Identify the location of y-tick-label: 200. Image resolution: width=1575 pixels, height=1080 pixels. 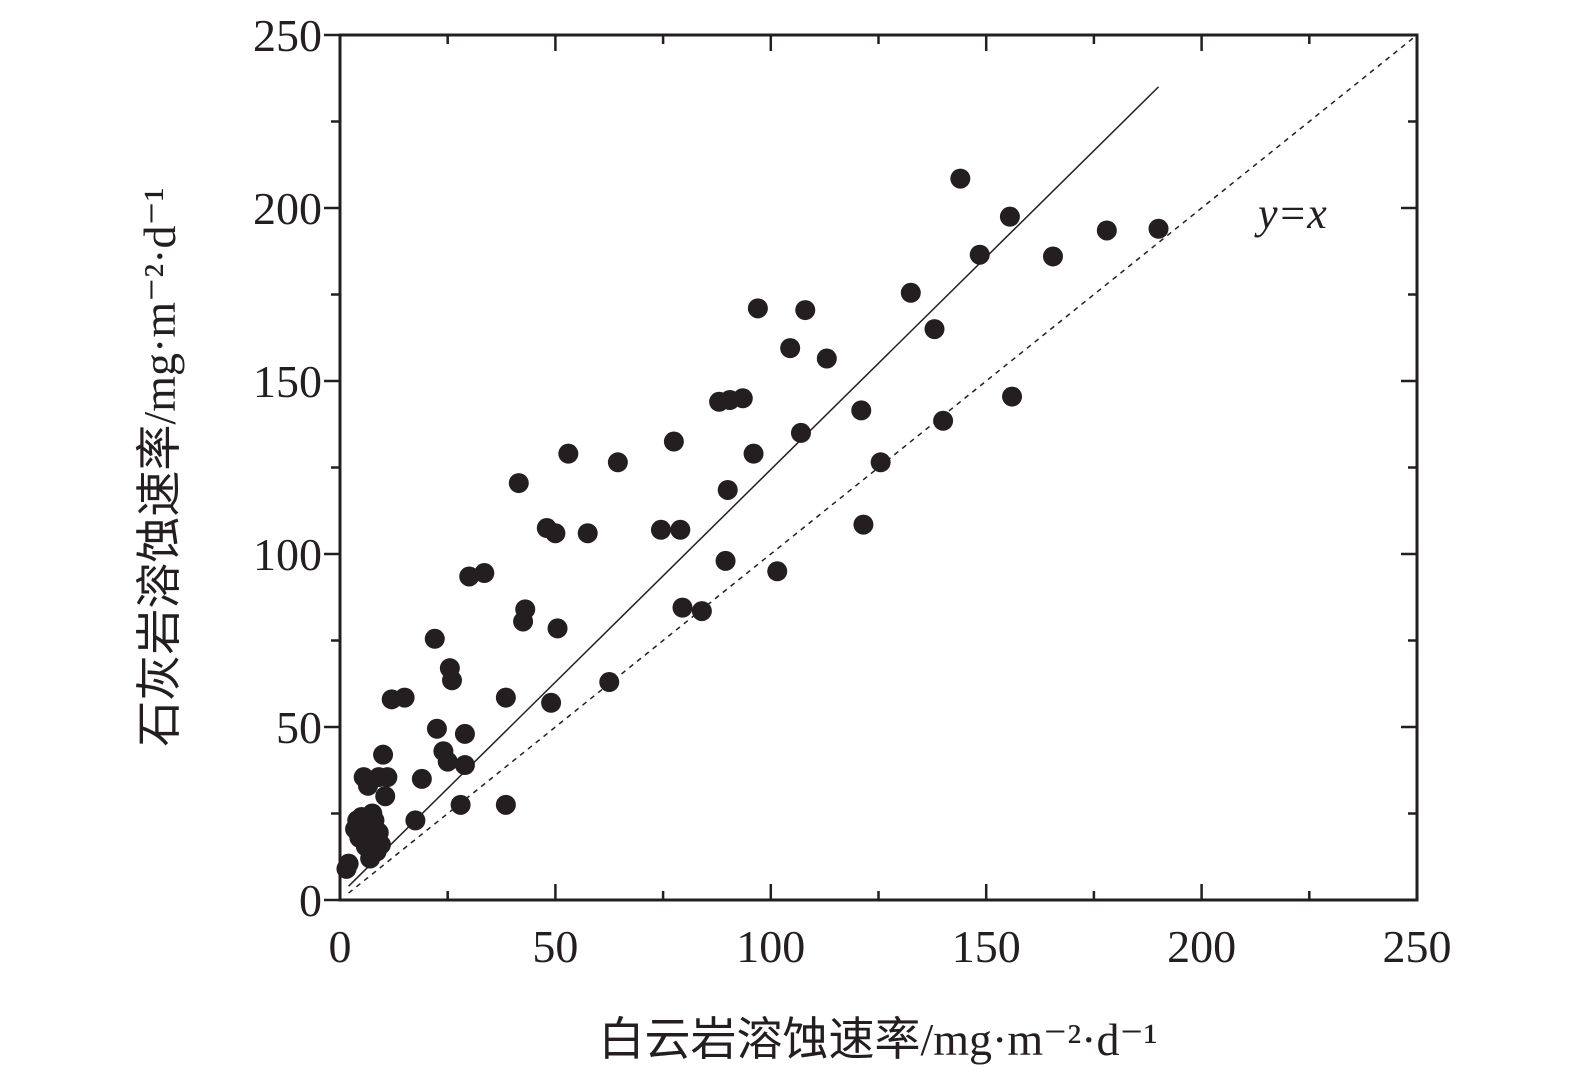
(287, 208).